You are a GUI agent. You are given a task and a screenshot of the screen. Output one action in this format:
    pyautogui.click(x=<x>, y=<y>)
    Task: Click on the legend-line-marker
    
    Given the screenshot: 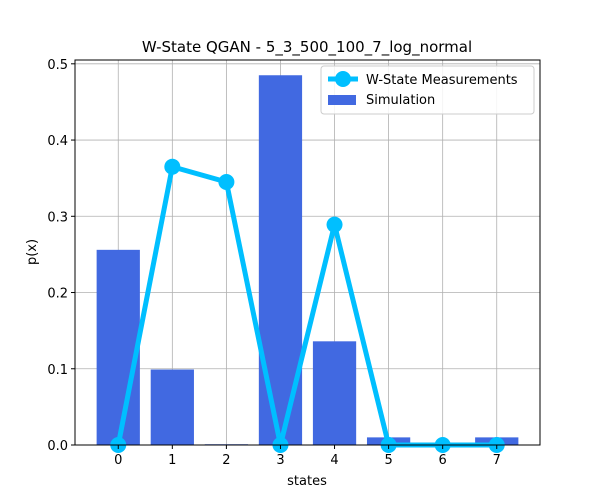 What is the action you would take?
    pyautogui.click(x=343, y=79)
    